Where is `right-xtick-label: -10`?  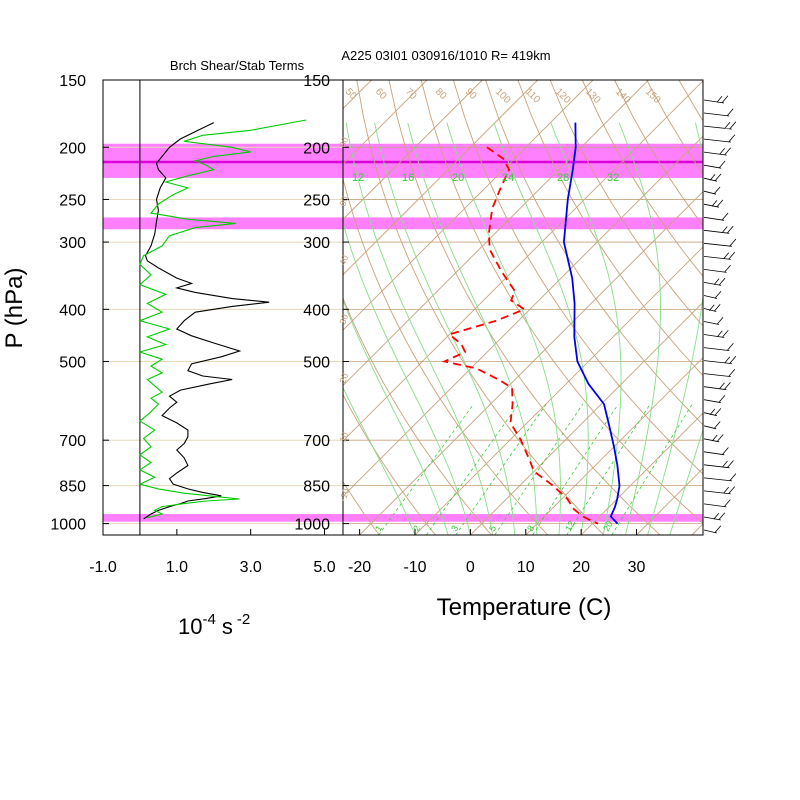
right-xtick-label: -10 is located at coordinates (414, 567).